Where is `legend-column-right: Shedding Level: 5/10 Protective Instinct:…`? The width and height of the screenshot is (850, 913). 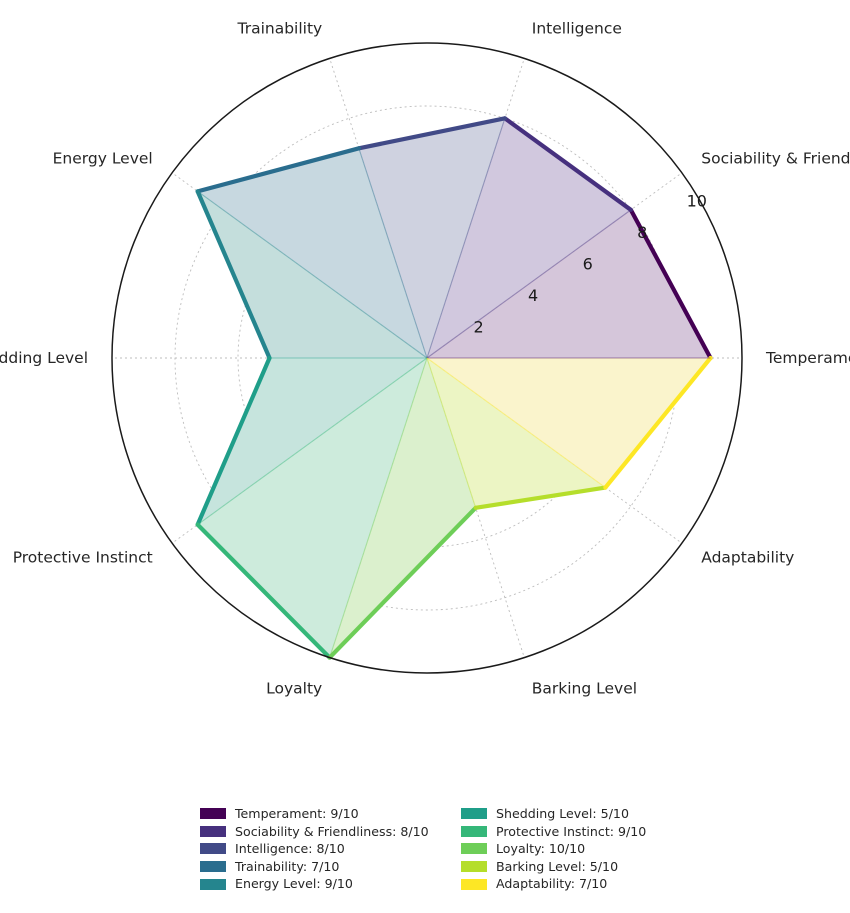 legend-column-right: Shedding Level: 5/10 Protective Instinct:… is located at coordinates (553, 849).